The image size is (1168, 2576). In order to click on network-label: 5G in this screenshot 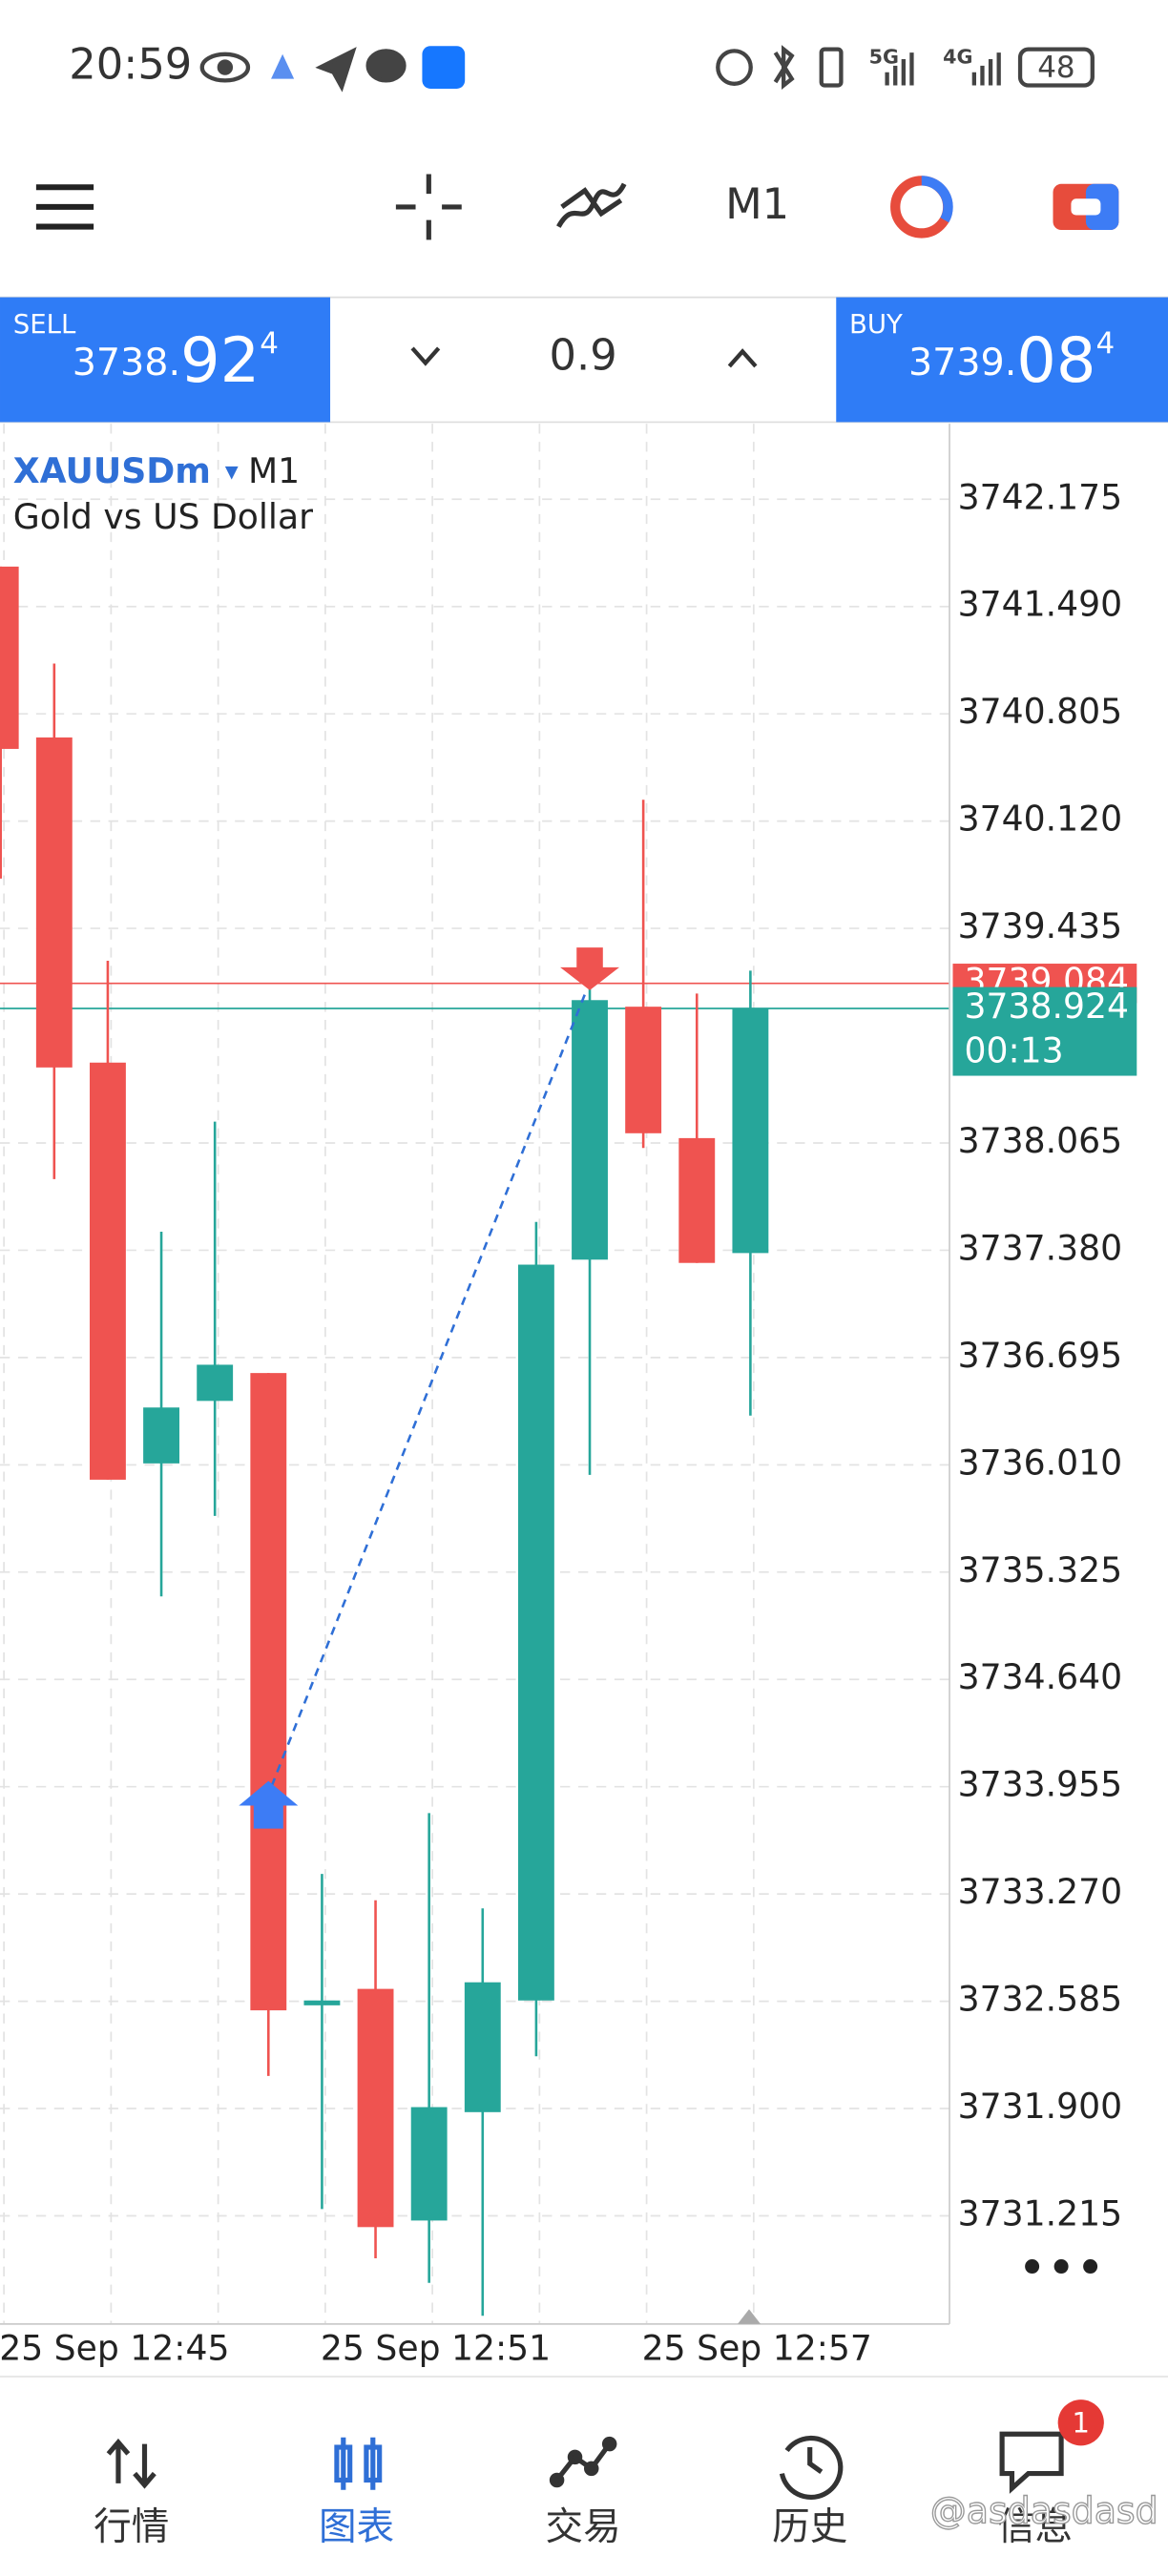, I will do `click(884, 56)`.